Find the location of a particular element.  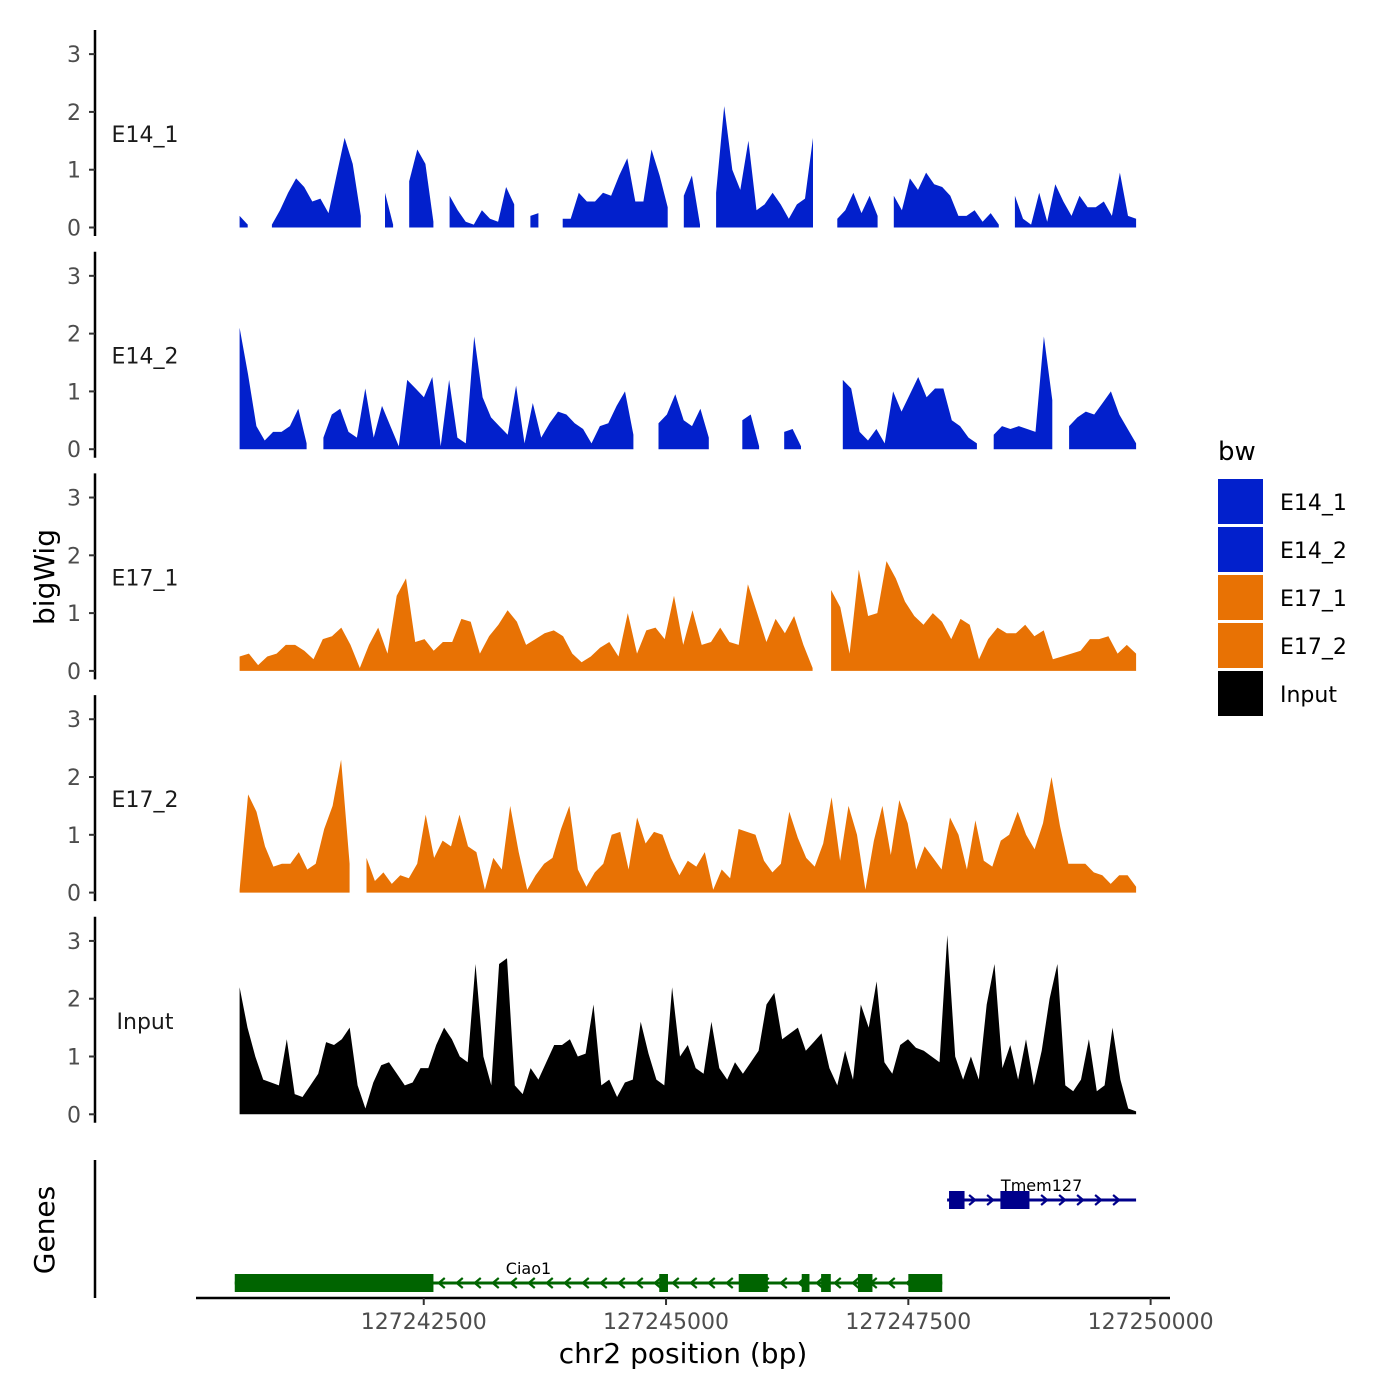

legend-label: Input is located at coordinates (1308, 695).